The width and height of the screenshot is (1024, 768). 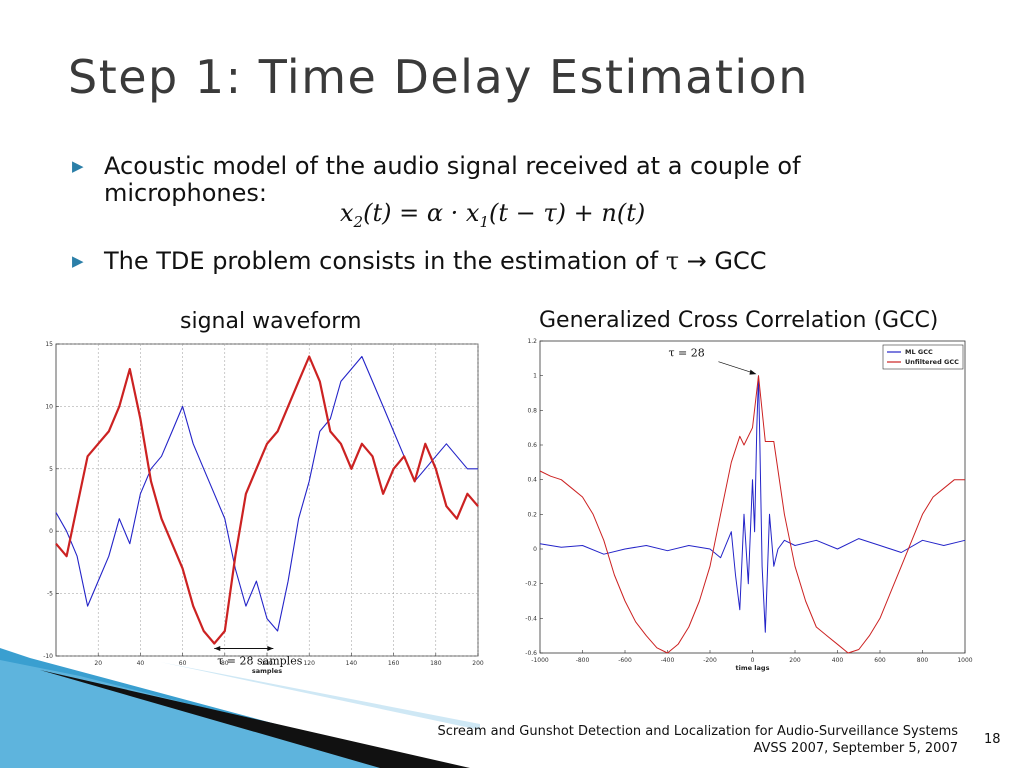 I want to click on eq-x: x, so click(x=347, y=213).